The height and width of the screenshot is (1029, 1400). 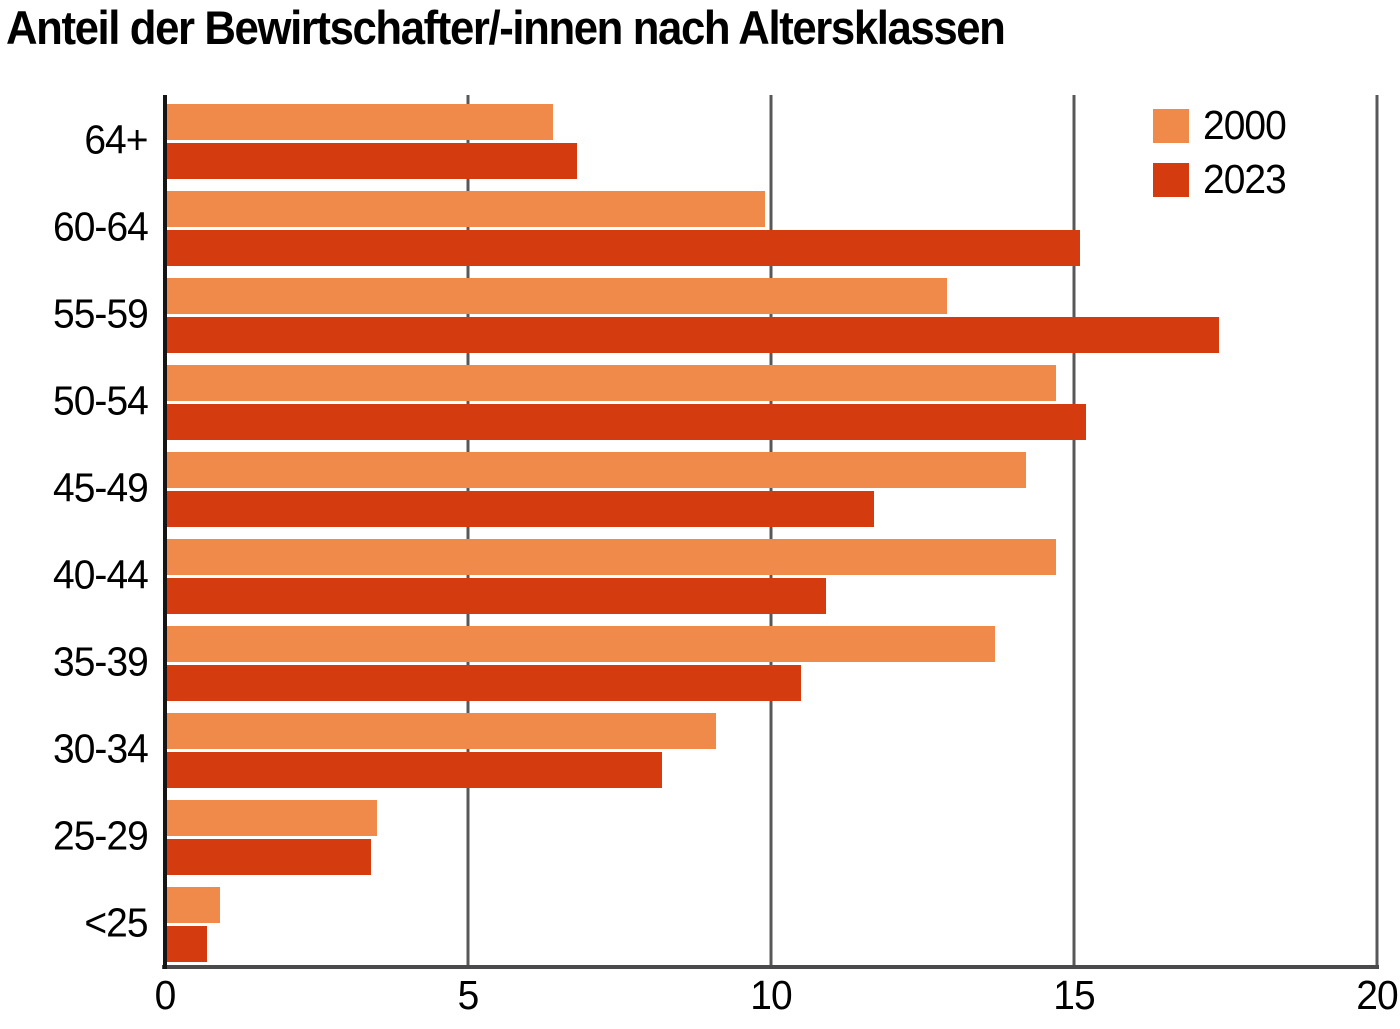 I want to click on bar-2023-<25, so click(x=186, y=944).